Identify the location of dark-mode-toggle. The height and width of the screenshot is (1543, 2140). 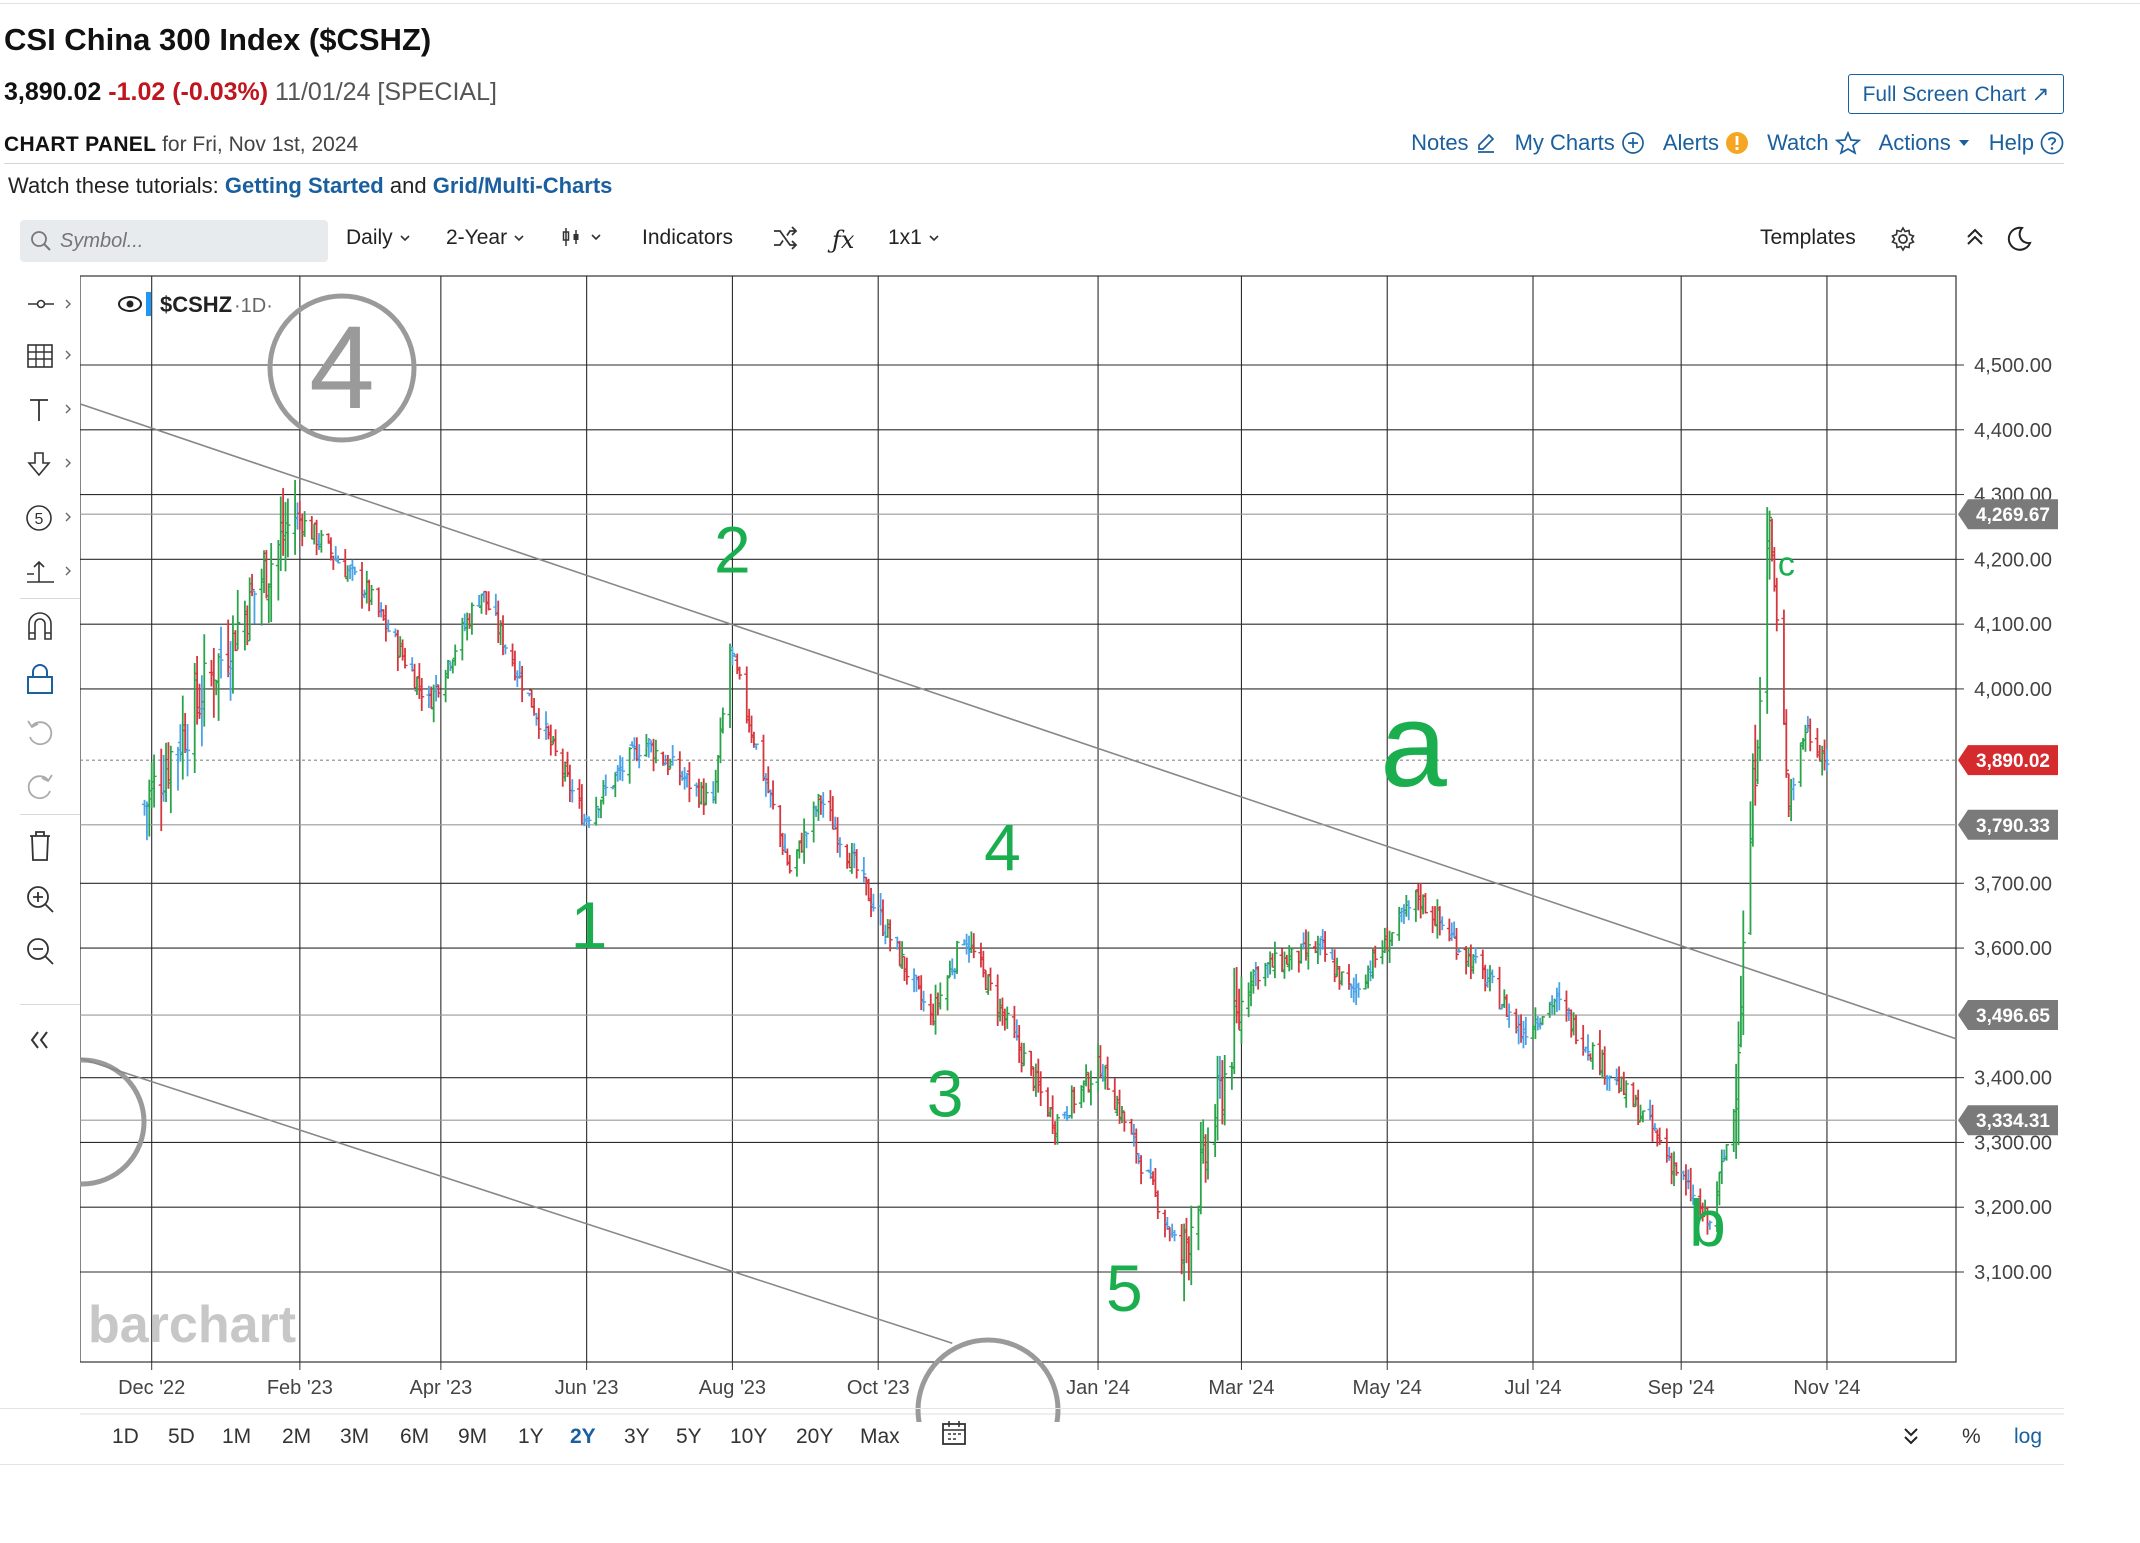
(2019, 239).